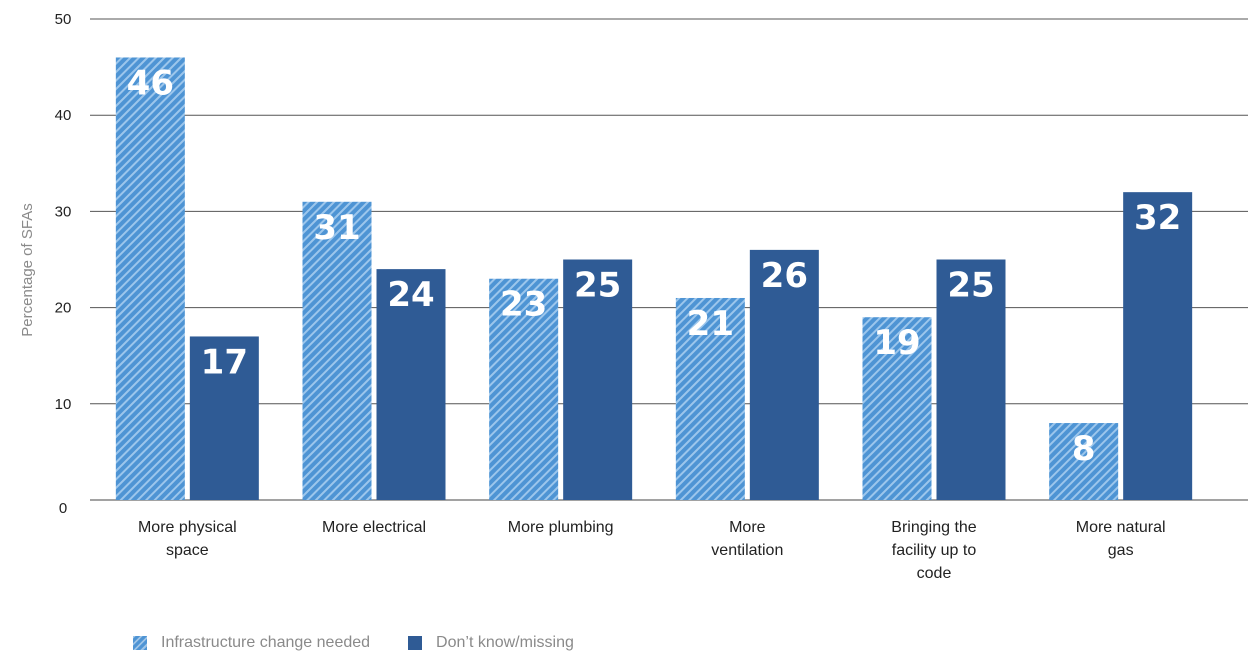 The image size is (1248, 654). Describe the element at coordinates (187, 539) in the screenshot. I see `category-label: More physical space` at that location.